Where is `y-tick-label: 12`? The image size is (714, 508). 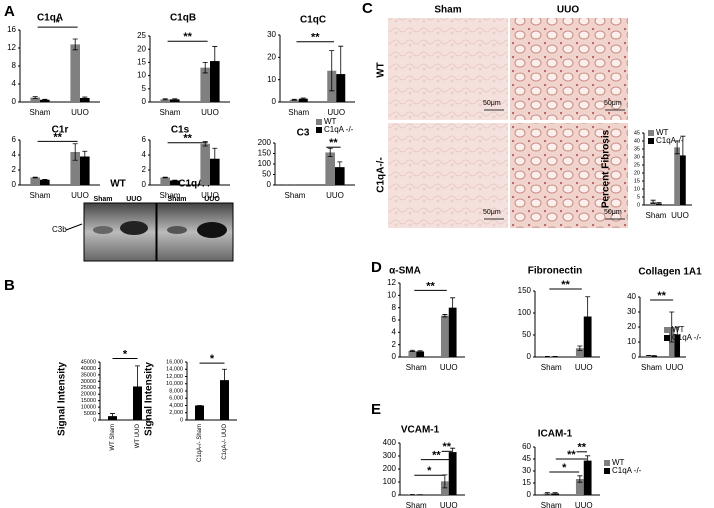 y-tick-label: 12 is located at coordinates (391, 282).